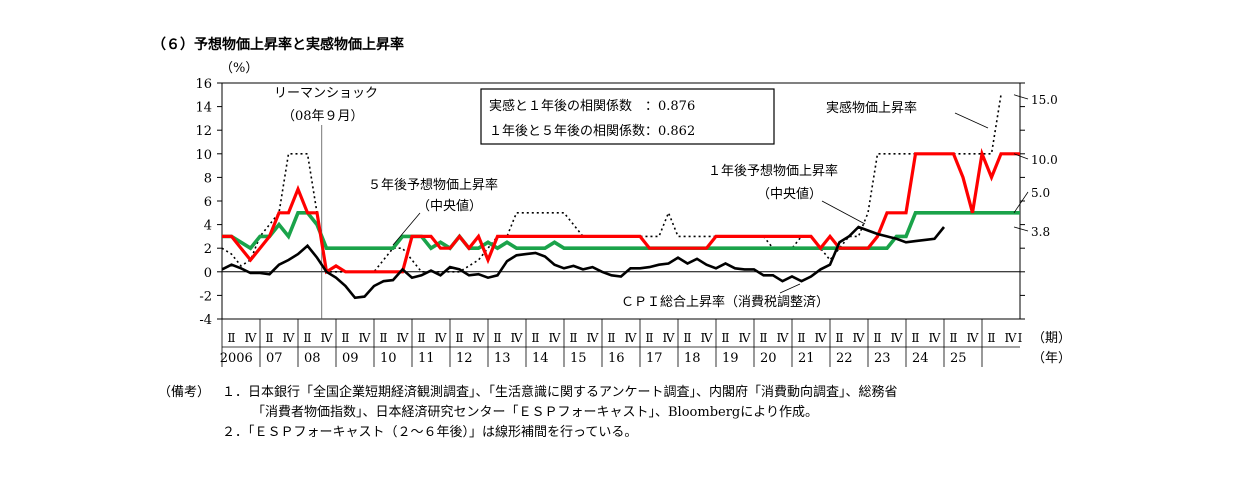 The width and height of the screenshot is (1241, 481). Describe the element at coordinates (871, 108) in the screenshot. I see `label-perceived-inflation: 実感物価上昇率` at that location.